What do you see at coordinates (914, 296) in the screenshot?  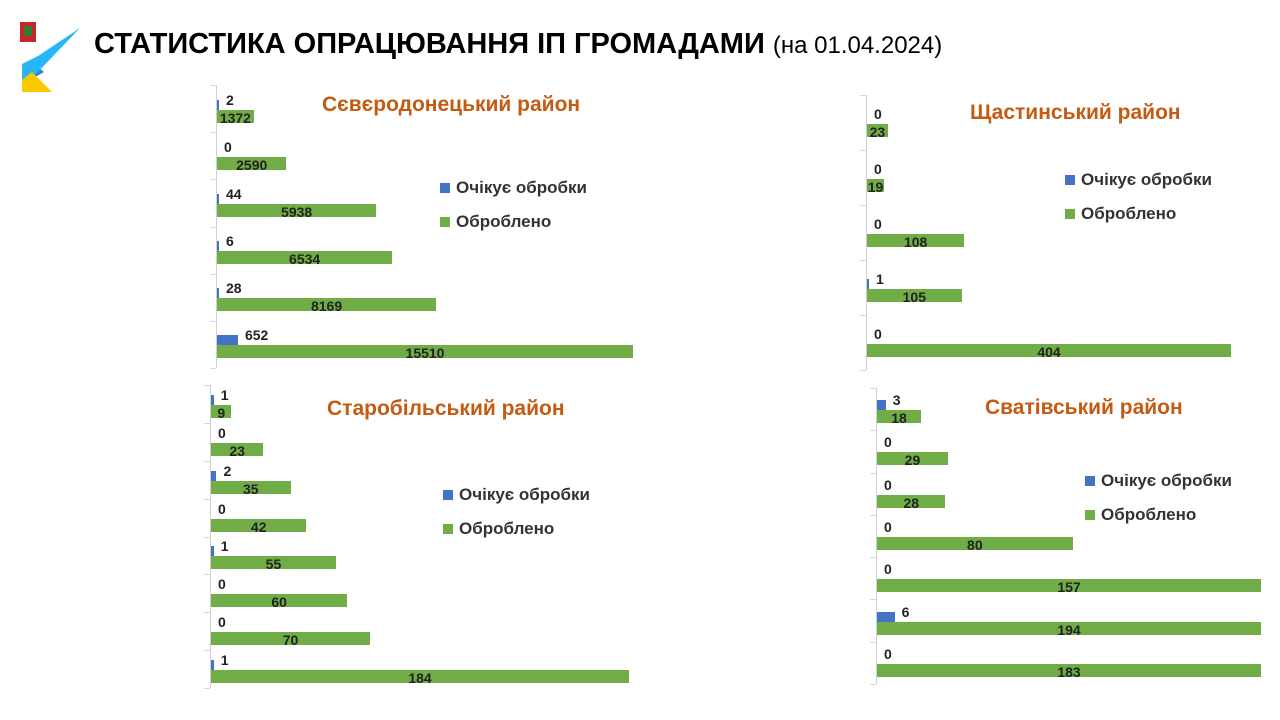 I see `processed-value: 105` at bounding box center [914, 296].